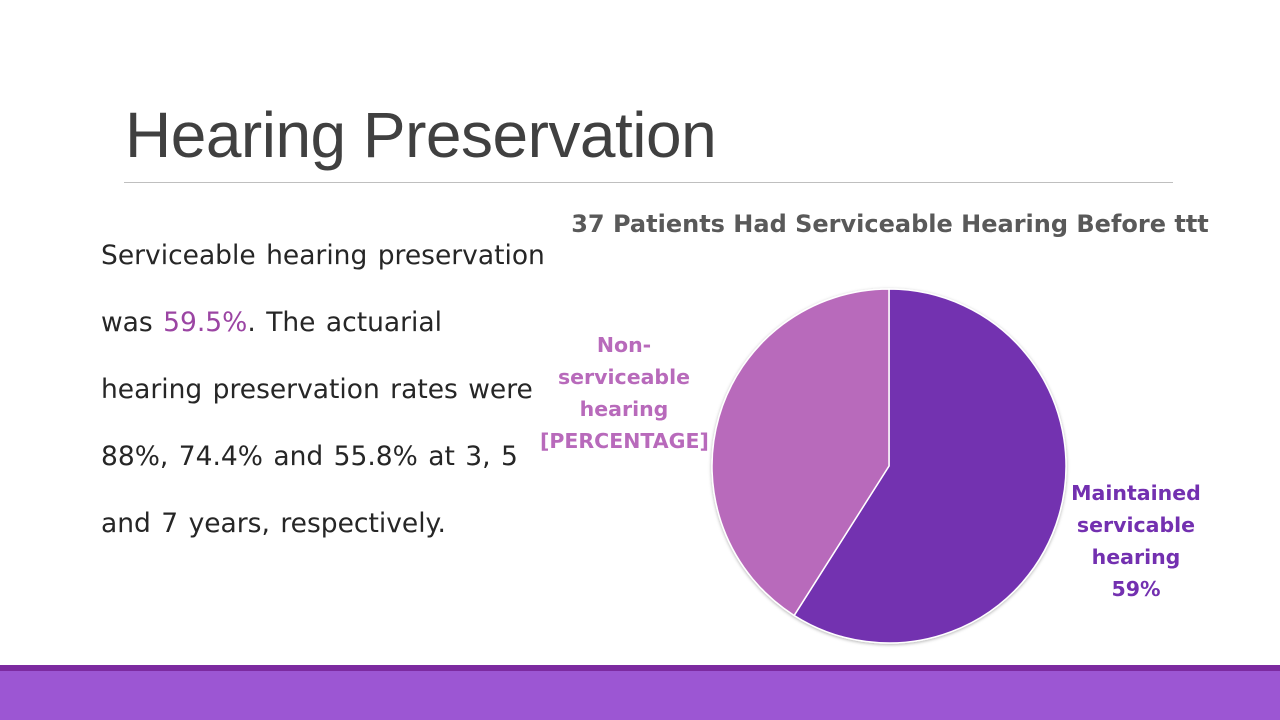 This screenshot has width=1280, height=720. What do you see at coordinates (624, 393) in the screenshot?
I see `data-label-non-serviceable: Non- serviceable hearing [PERCENTAGE]` at bounding box center [624, 393].